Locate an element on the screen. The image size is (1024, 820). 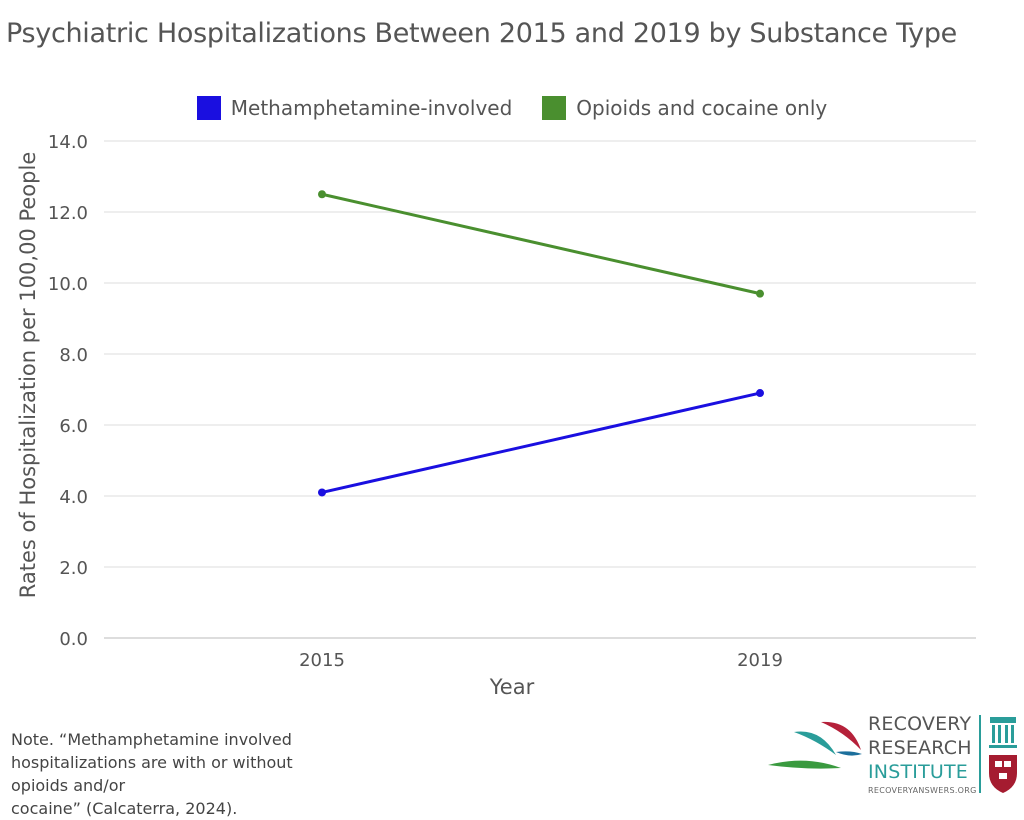
logo-url: RECOVERYANSWERS.ORG is located at coordinates (922, 790).